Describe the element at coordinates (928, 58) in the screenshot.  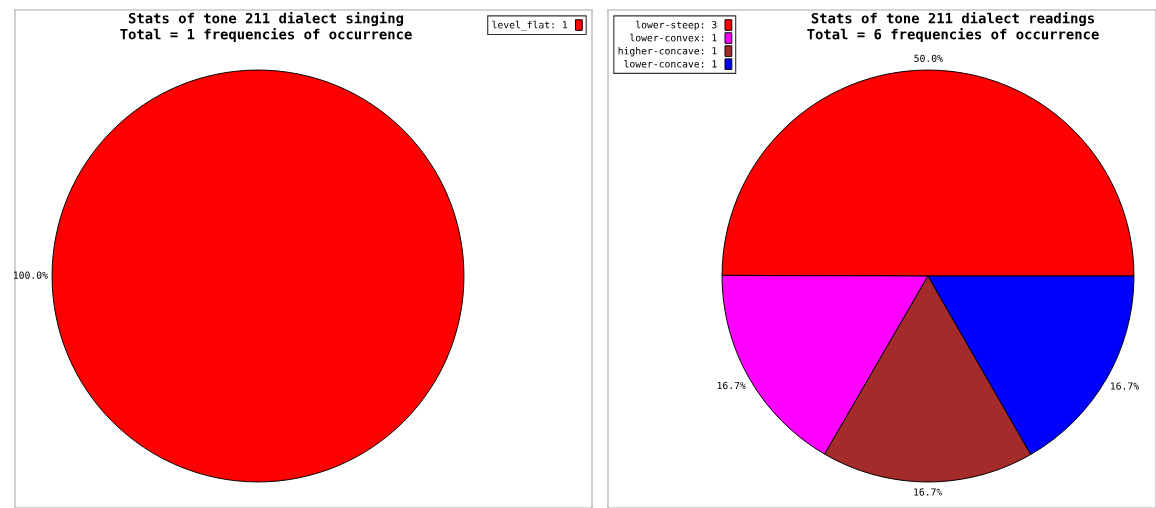
I see `data-label: 50.0%` at that location.